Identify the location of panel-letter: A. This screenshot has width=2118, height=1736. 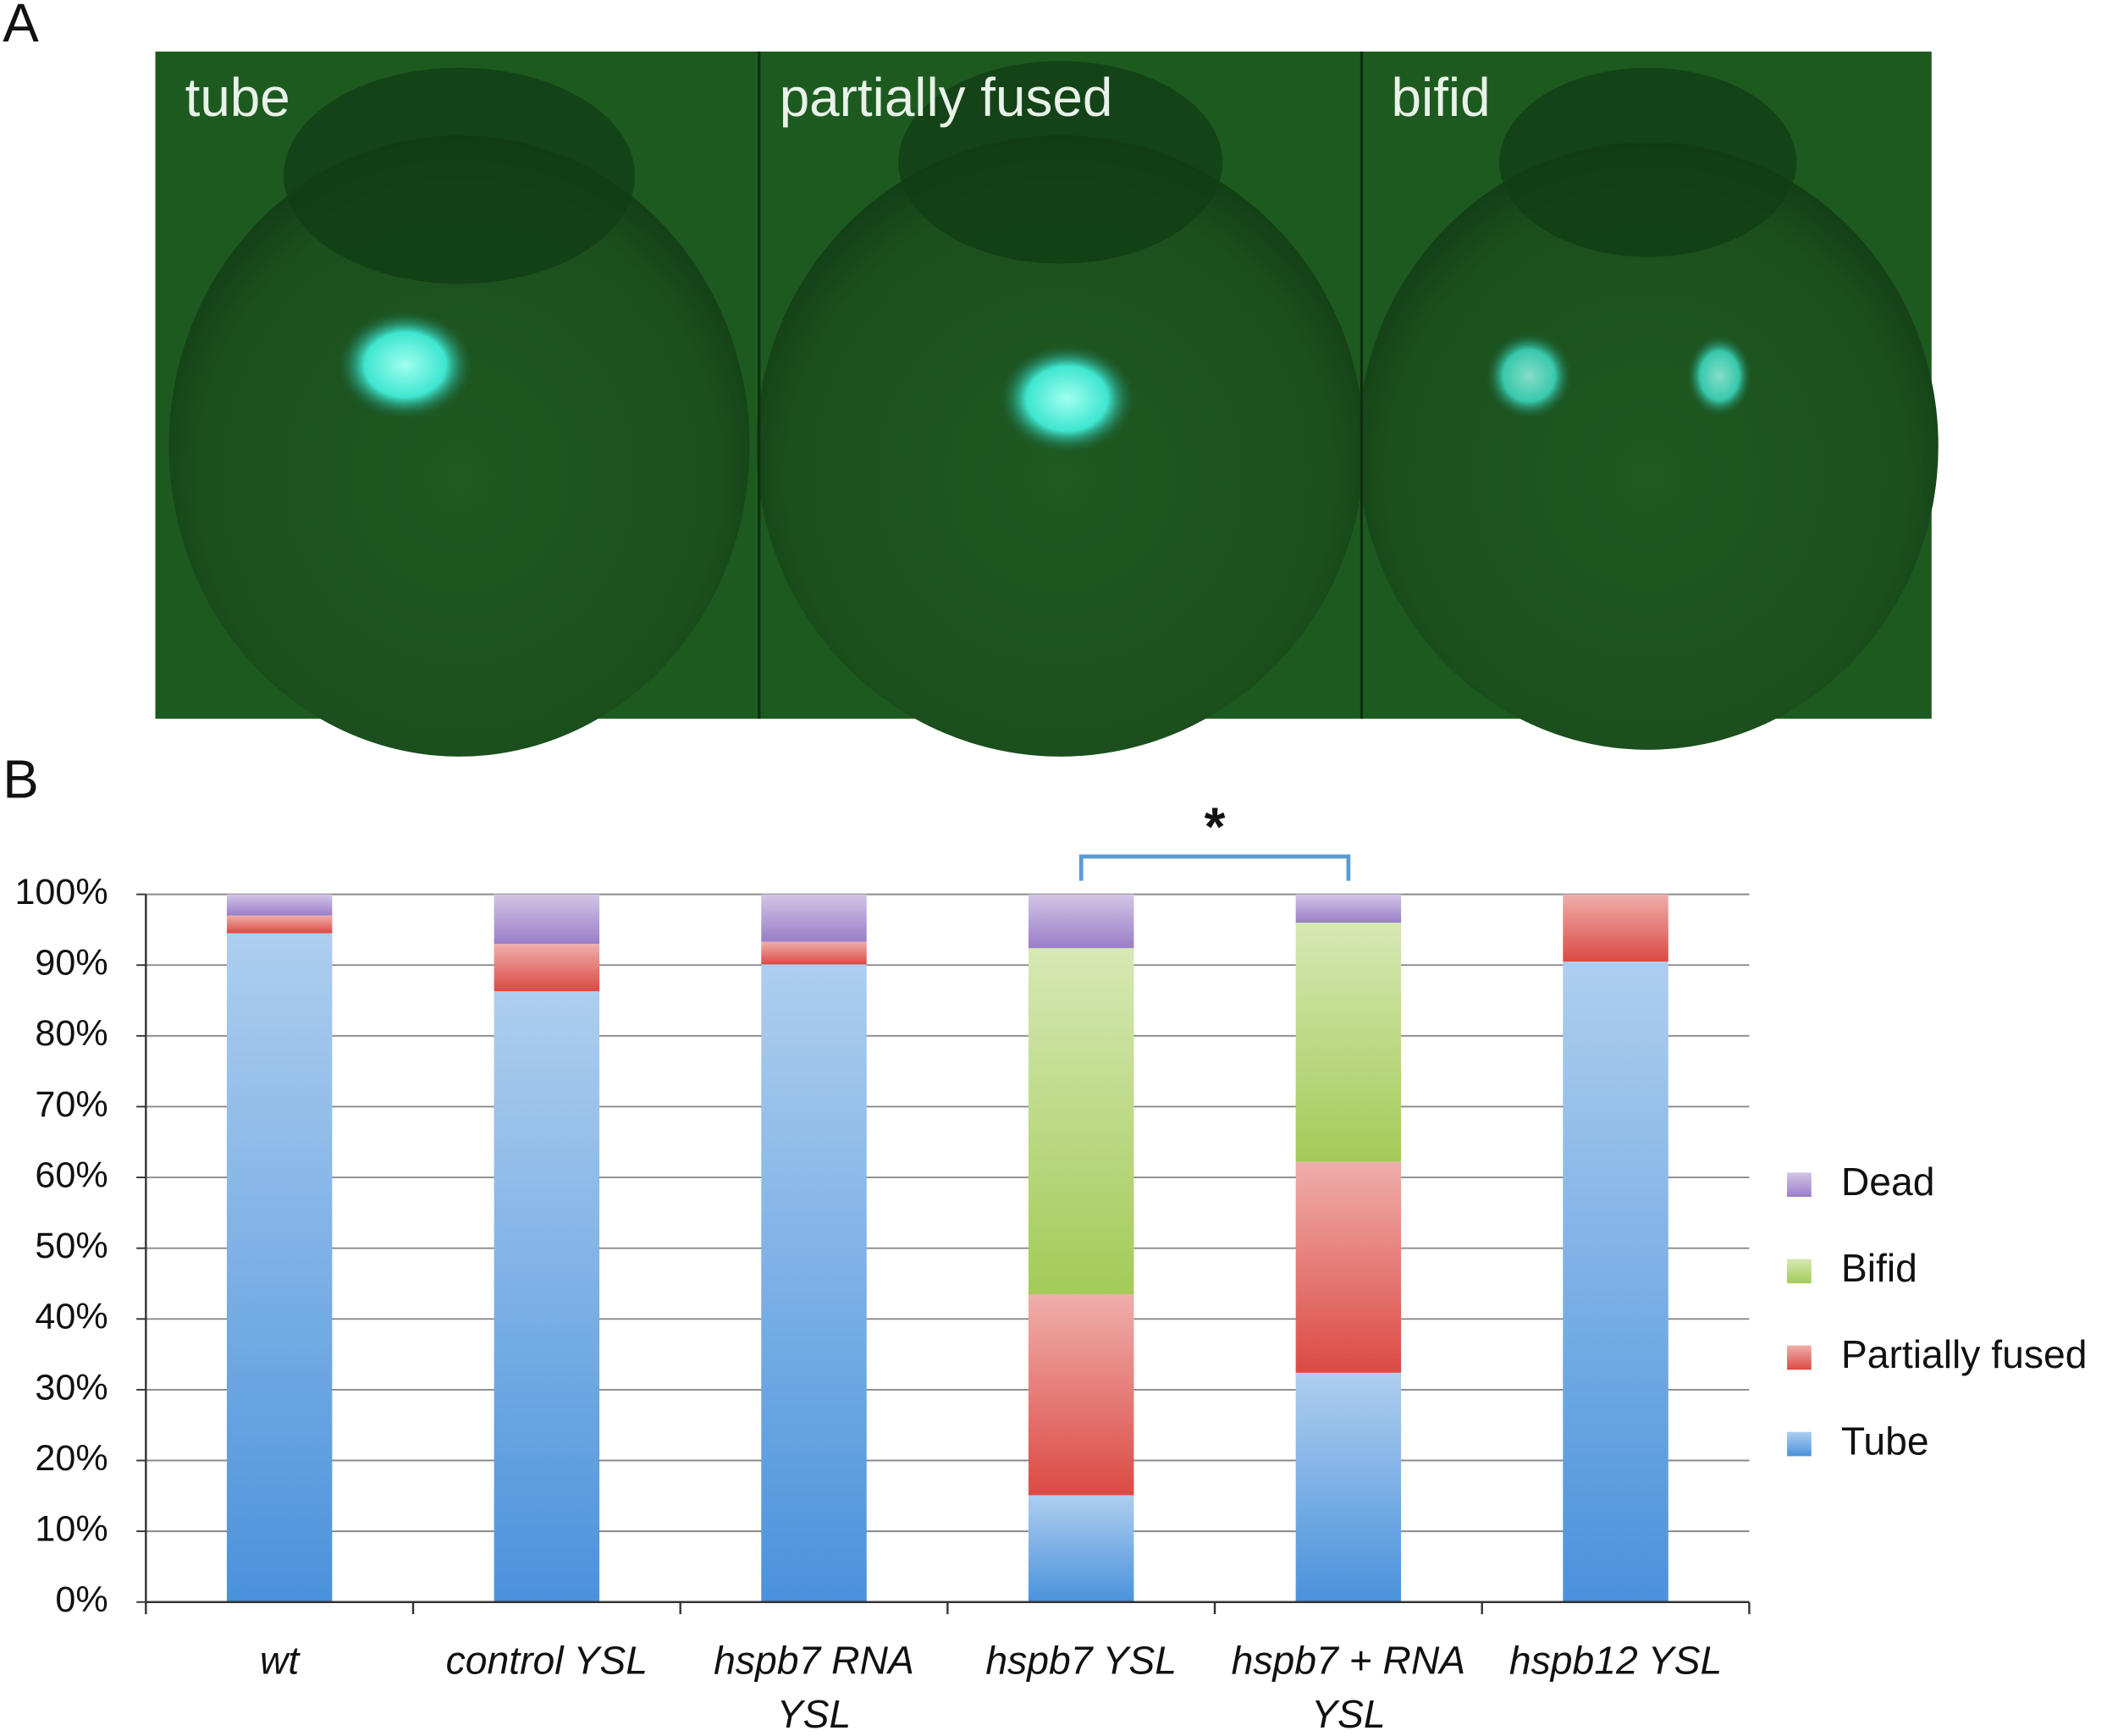
(21, 26).